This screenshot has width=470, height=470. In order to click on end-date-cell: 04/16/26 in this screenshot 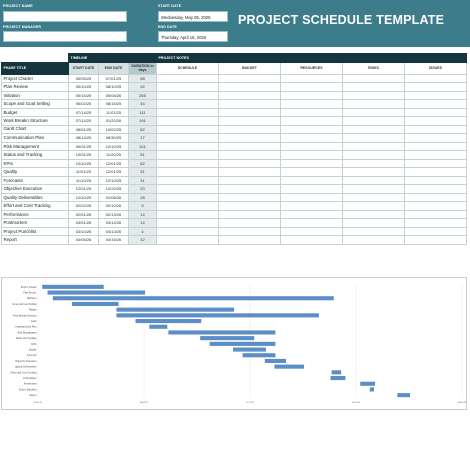, I will do `click(113, 240)`.